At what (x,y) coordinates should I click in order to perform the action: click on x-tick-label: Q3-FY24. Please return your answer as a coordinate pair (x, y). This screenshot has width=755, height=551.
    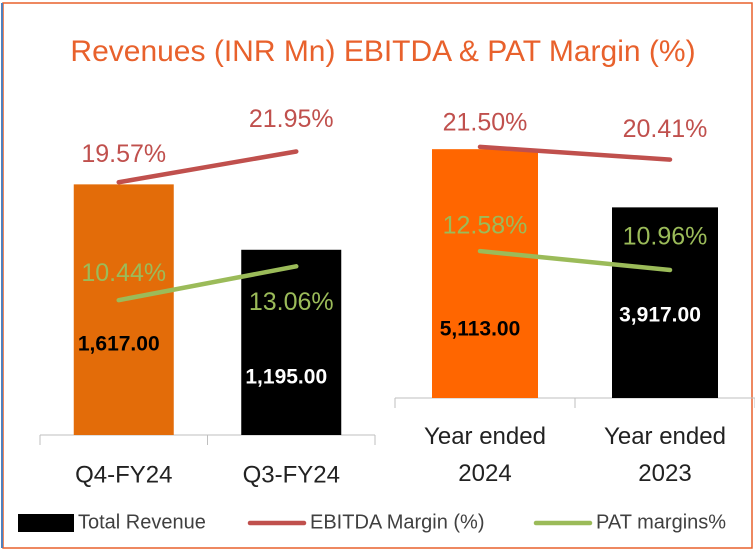
    Looking at the image, I should click on (291, 474).